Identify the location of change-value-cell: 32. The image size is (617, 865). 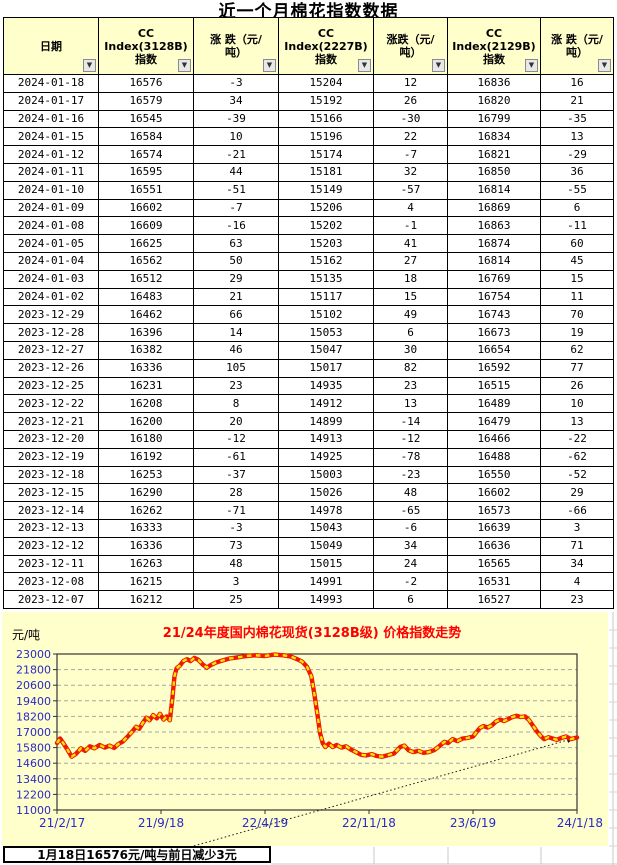
(410, 172).